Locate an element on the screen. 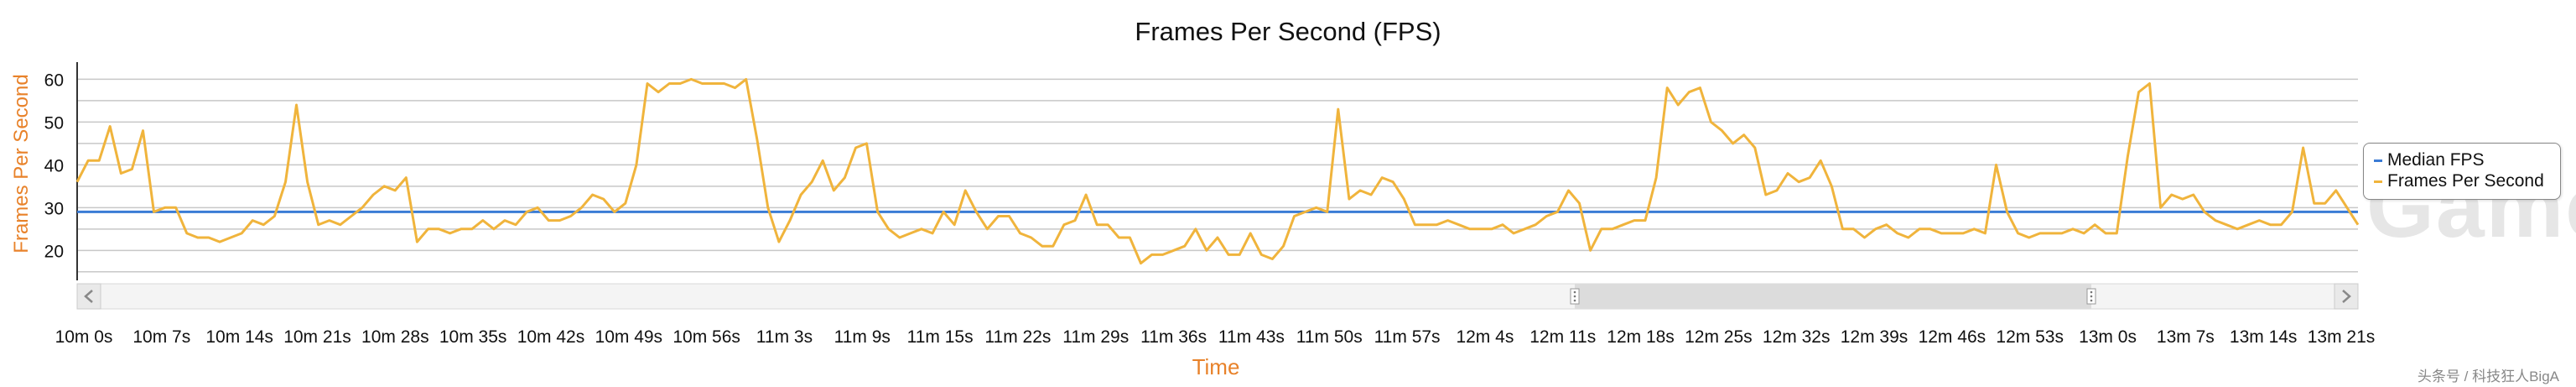  x-tick-label: 12m 11s is located at coordinates (1563, 337).